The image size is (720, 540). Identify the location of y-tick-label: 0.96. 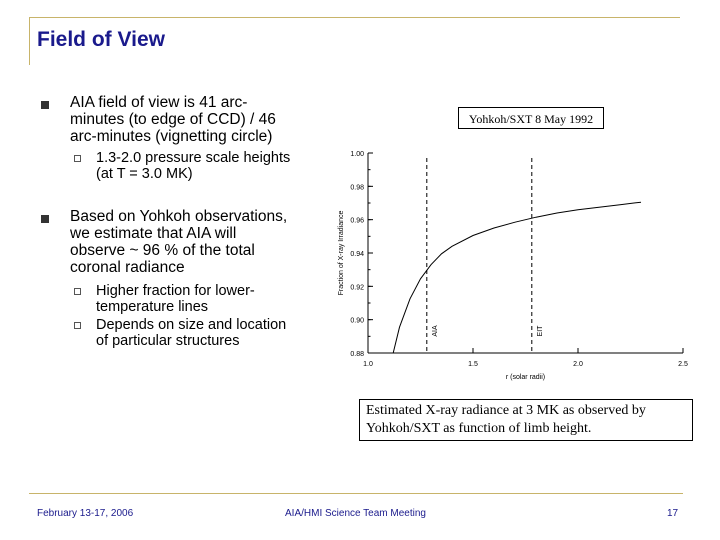
(357, 221).